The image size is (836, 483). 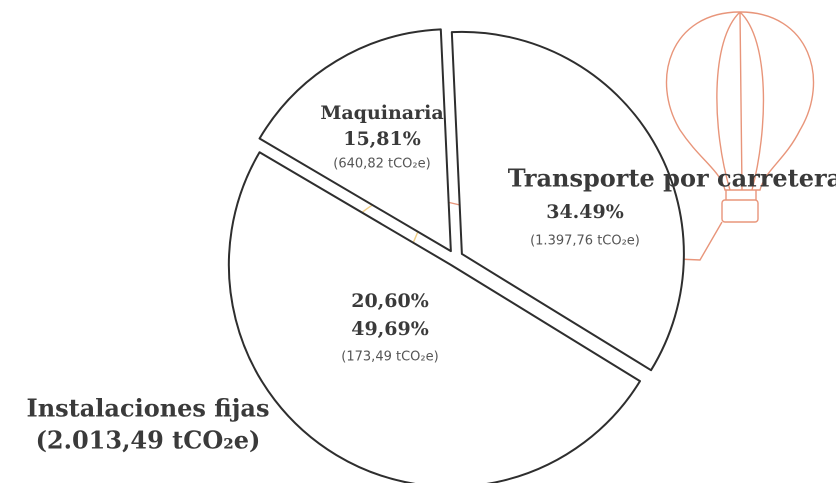 I want to click on annotation: (2.013,49 tCO₂e), so click(x=148, y=440).